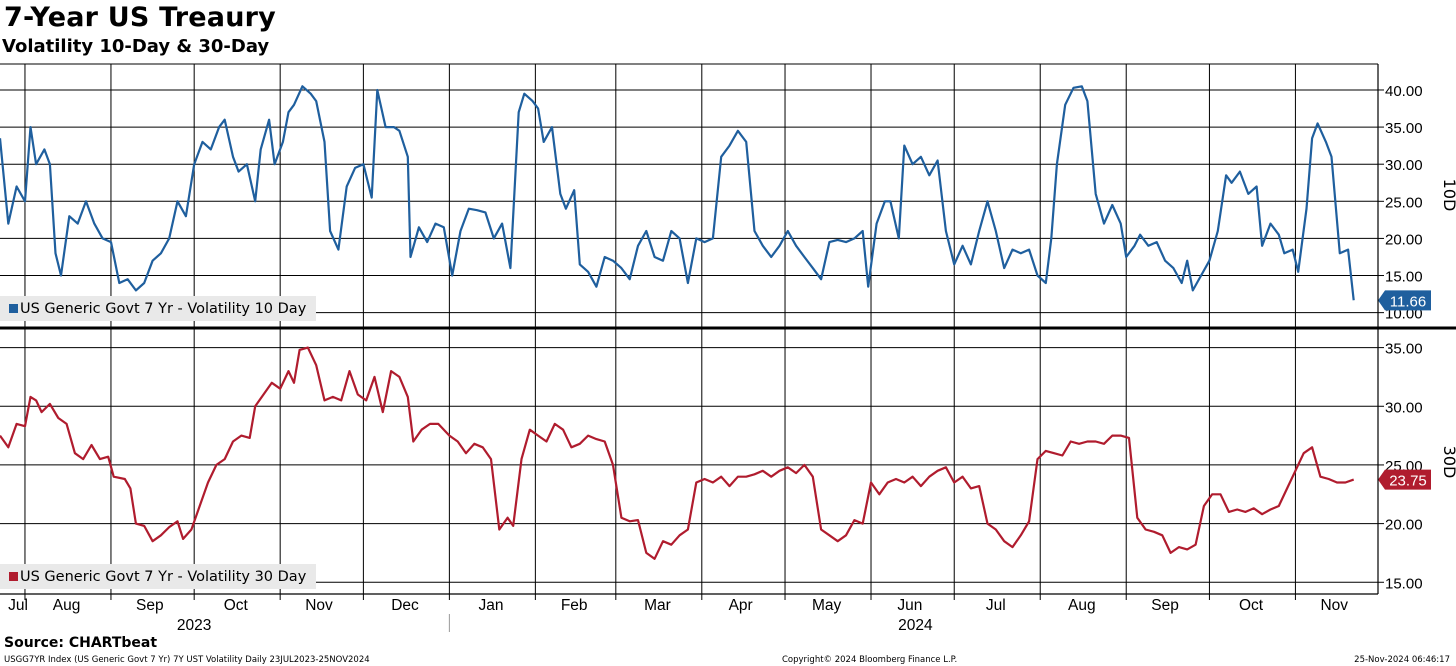 The image size is (1456, 666). What do you see at coordinates (490, 605) in the screenshot?
I see `month-label: Jan` at bounding box center [490, 605].